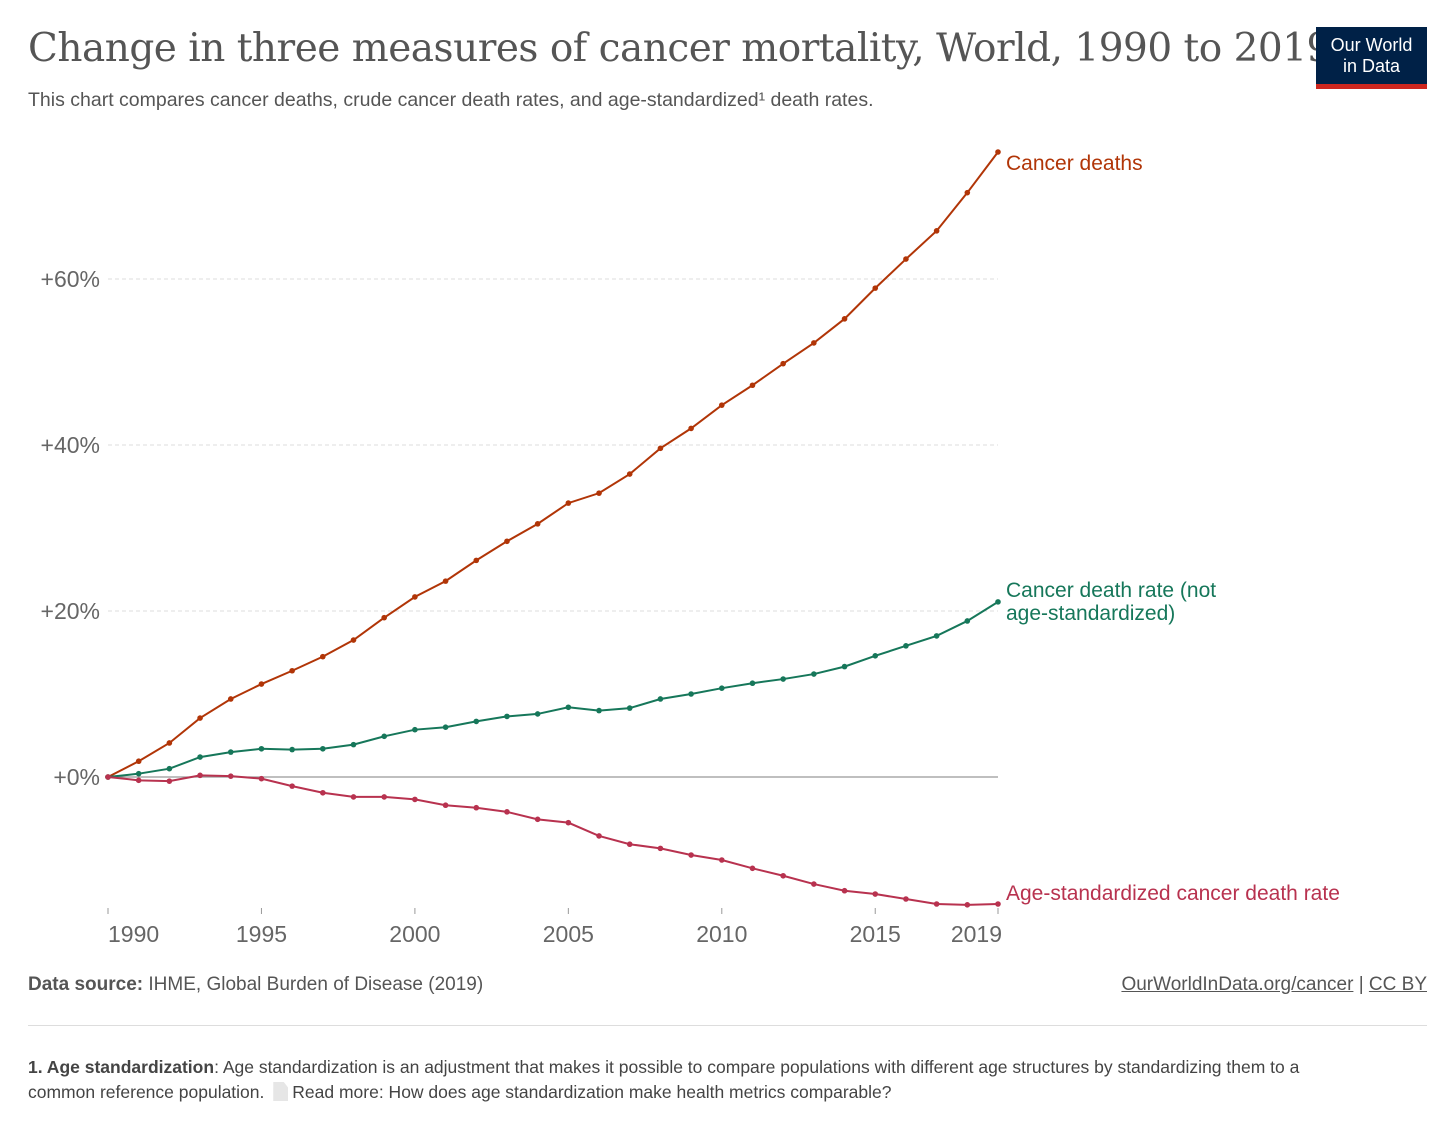 The height and width of the screenshot is (1132, 1456). What do you see at coordinates (1173, 893) in the screenshot?
I see `series-label-age-standardized-rate: Age-standardized cancer death rate` at bounding box center [1173, 893].